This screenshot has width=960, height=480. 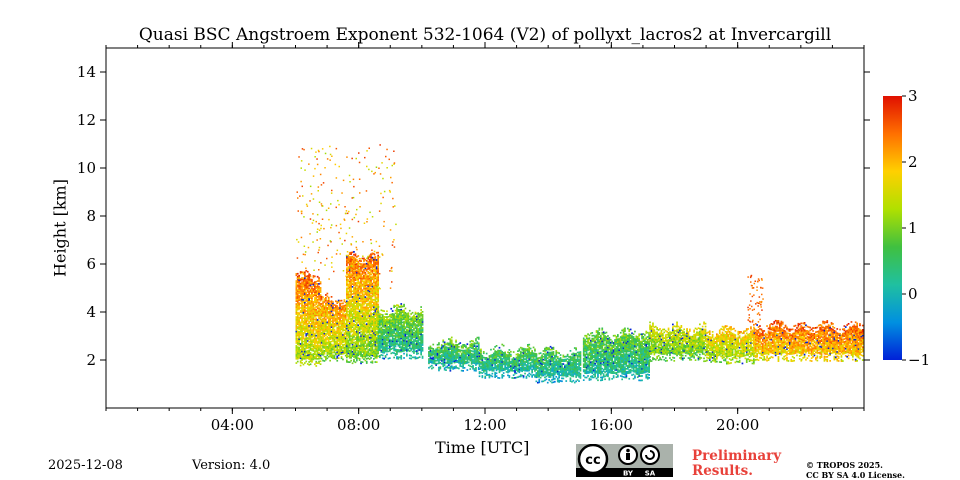 What do you see at coordinates (913, 294) in the screenshot?
I see `colorbar-tick-label: 0` at bounding box center [913, 294].